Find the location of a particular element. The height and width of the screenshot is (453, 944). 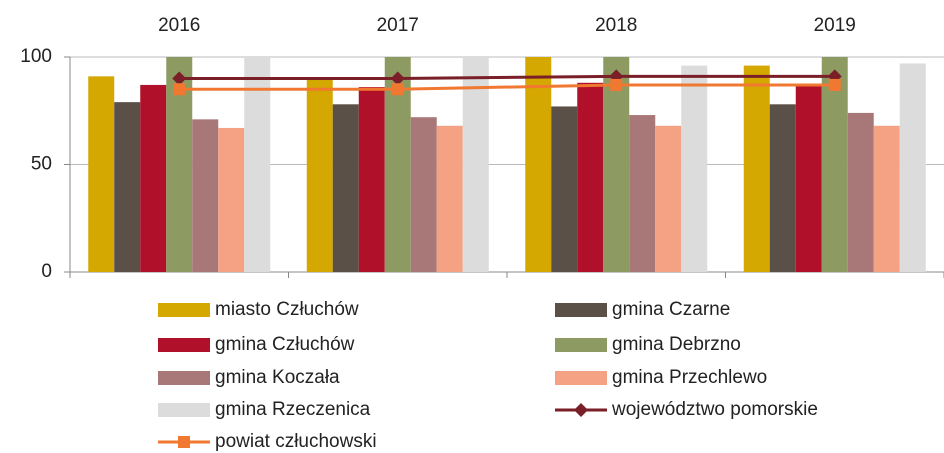

legend-label: gmina Debrzno is located at coordinates (676, 344).